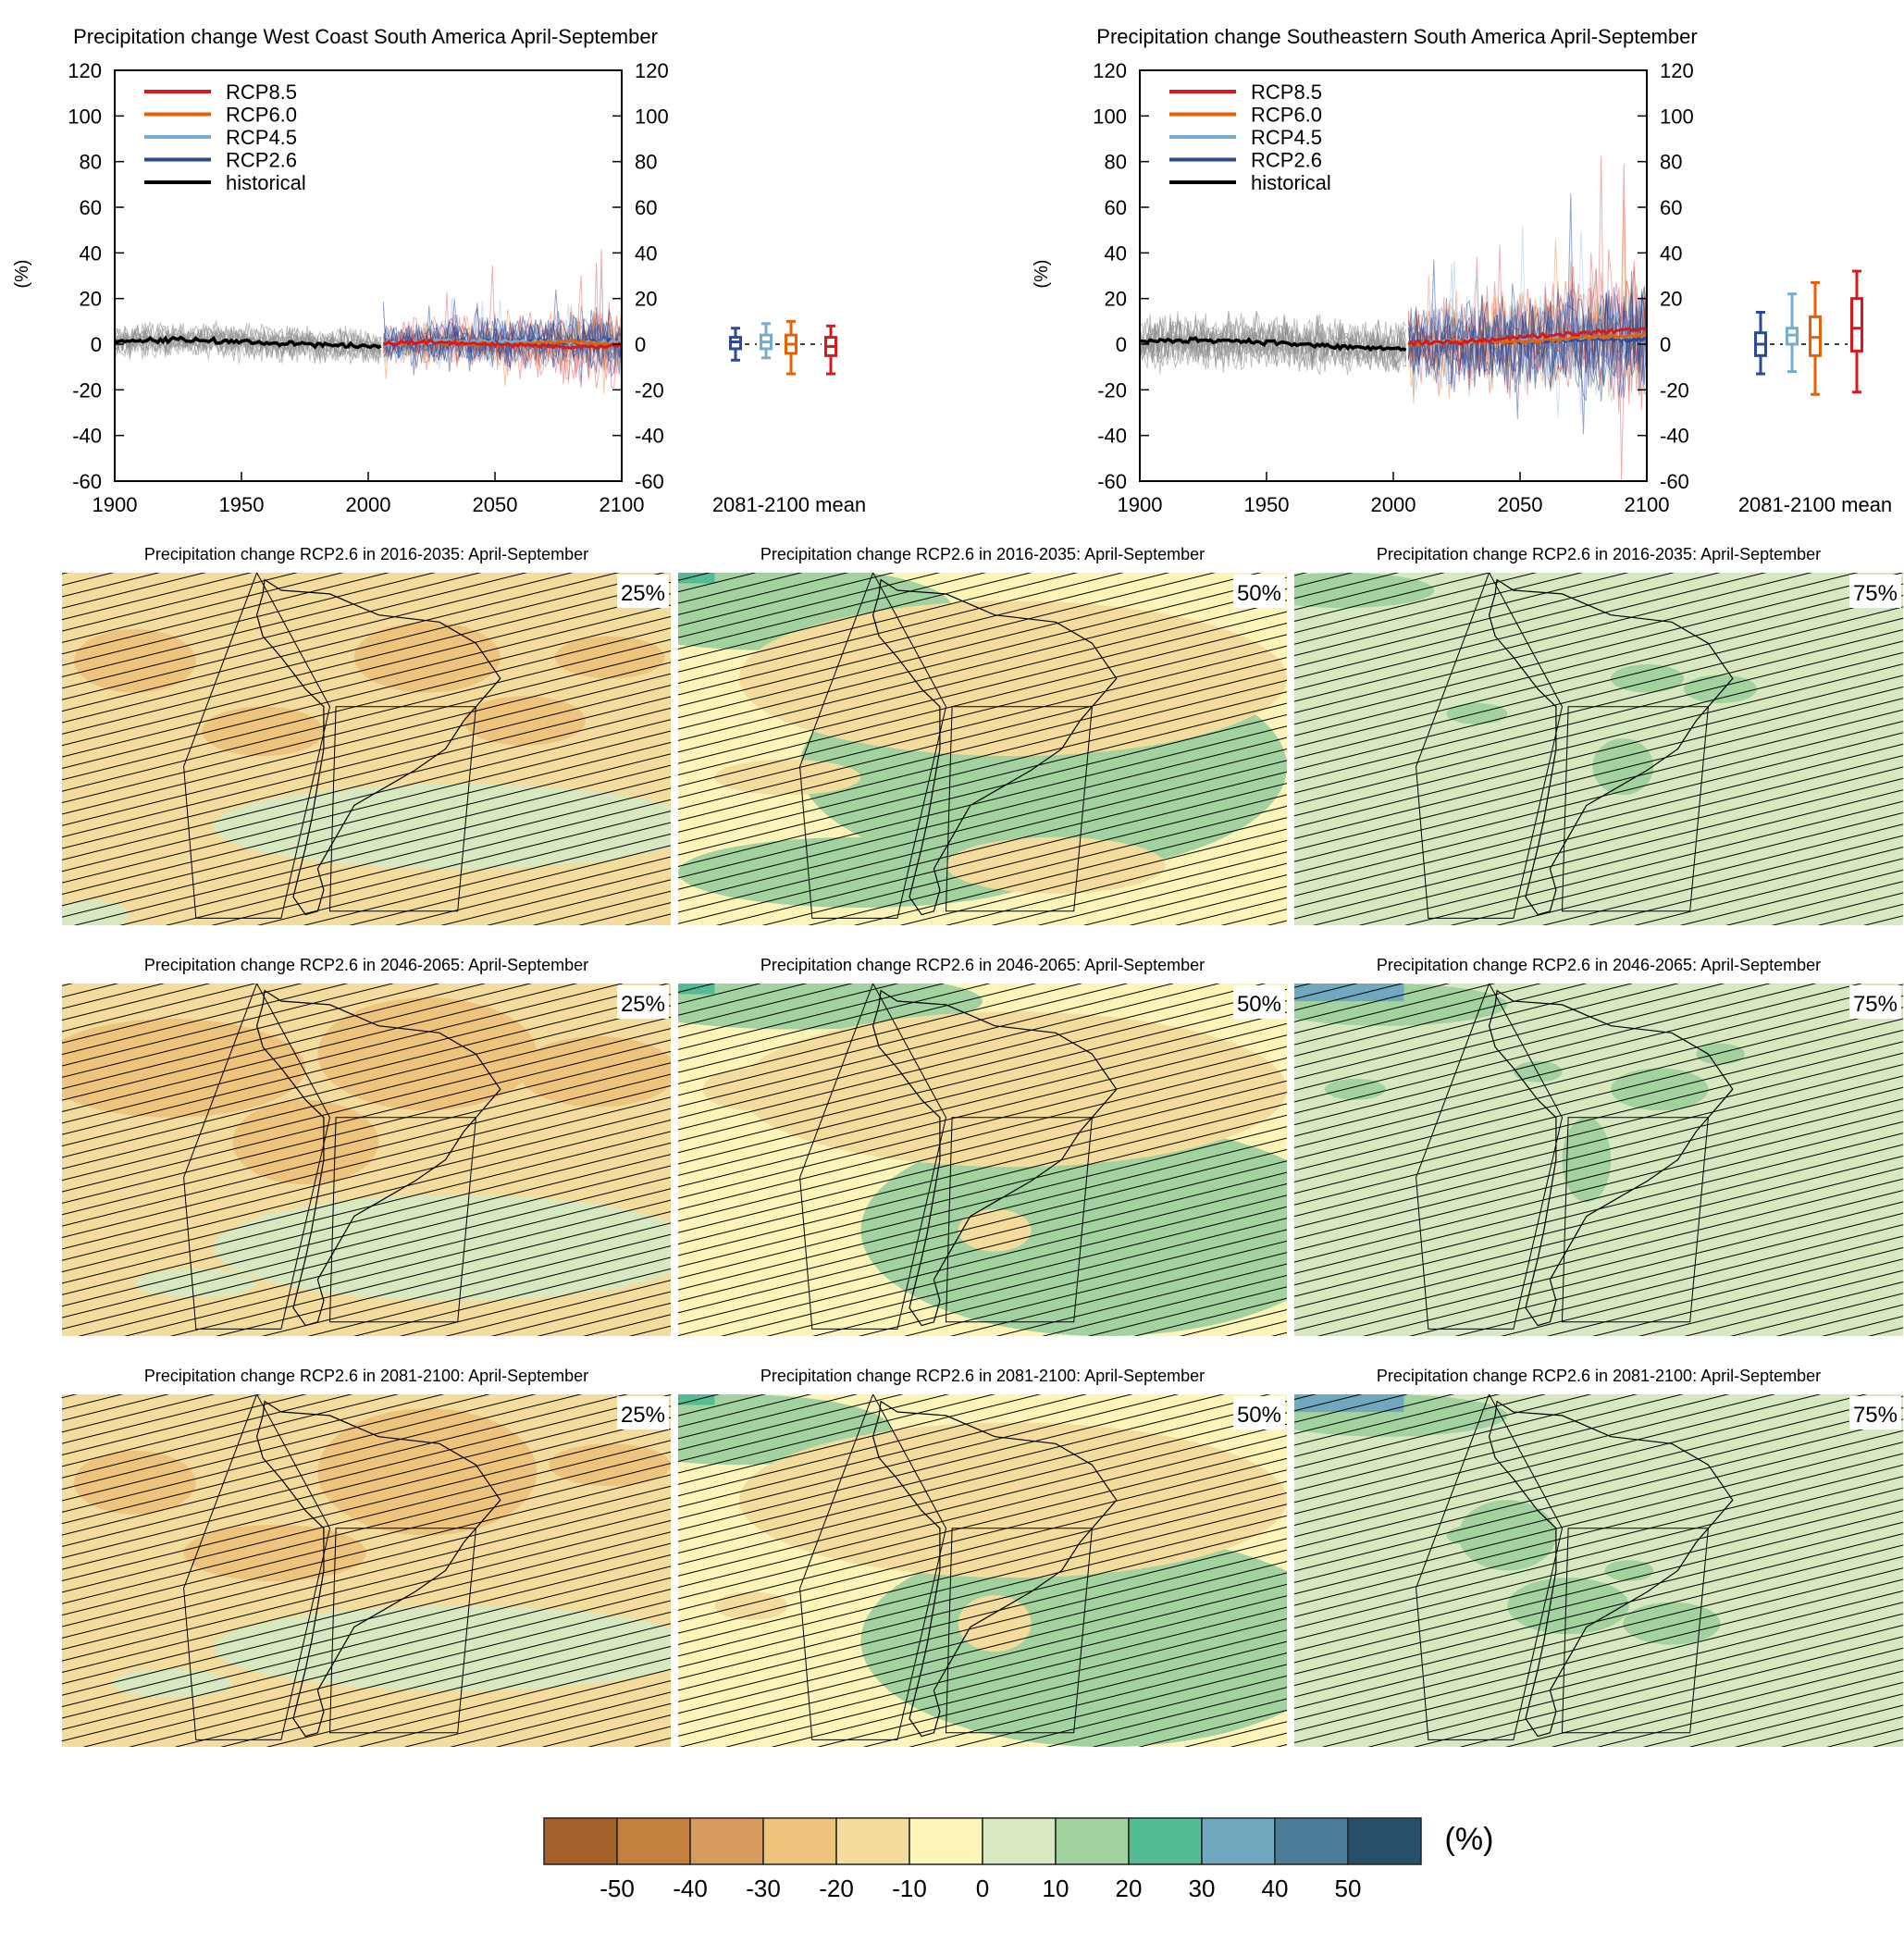  What do you see at coordinates (1665, 344) in the screenshot?
I see `y-tick-label-right: 0` at bounding box center [1665, 344].